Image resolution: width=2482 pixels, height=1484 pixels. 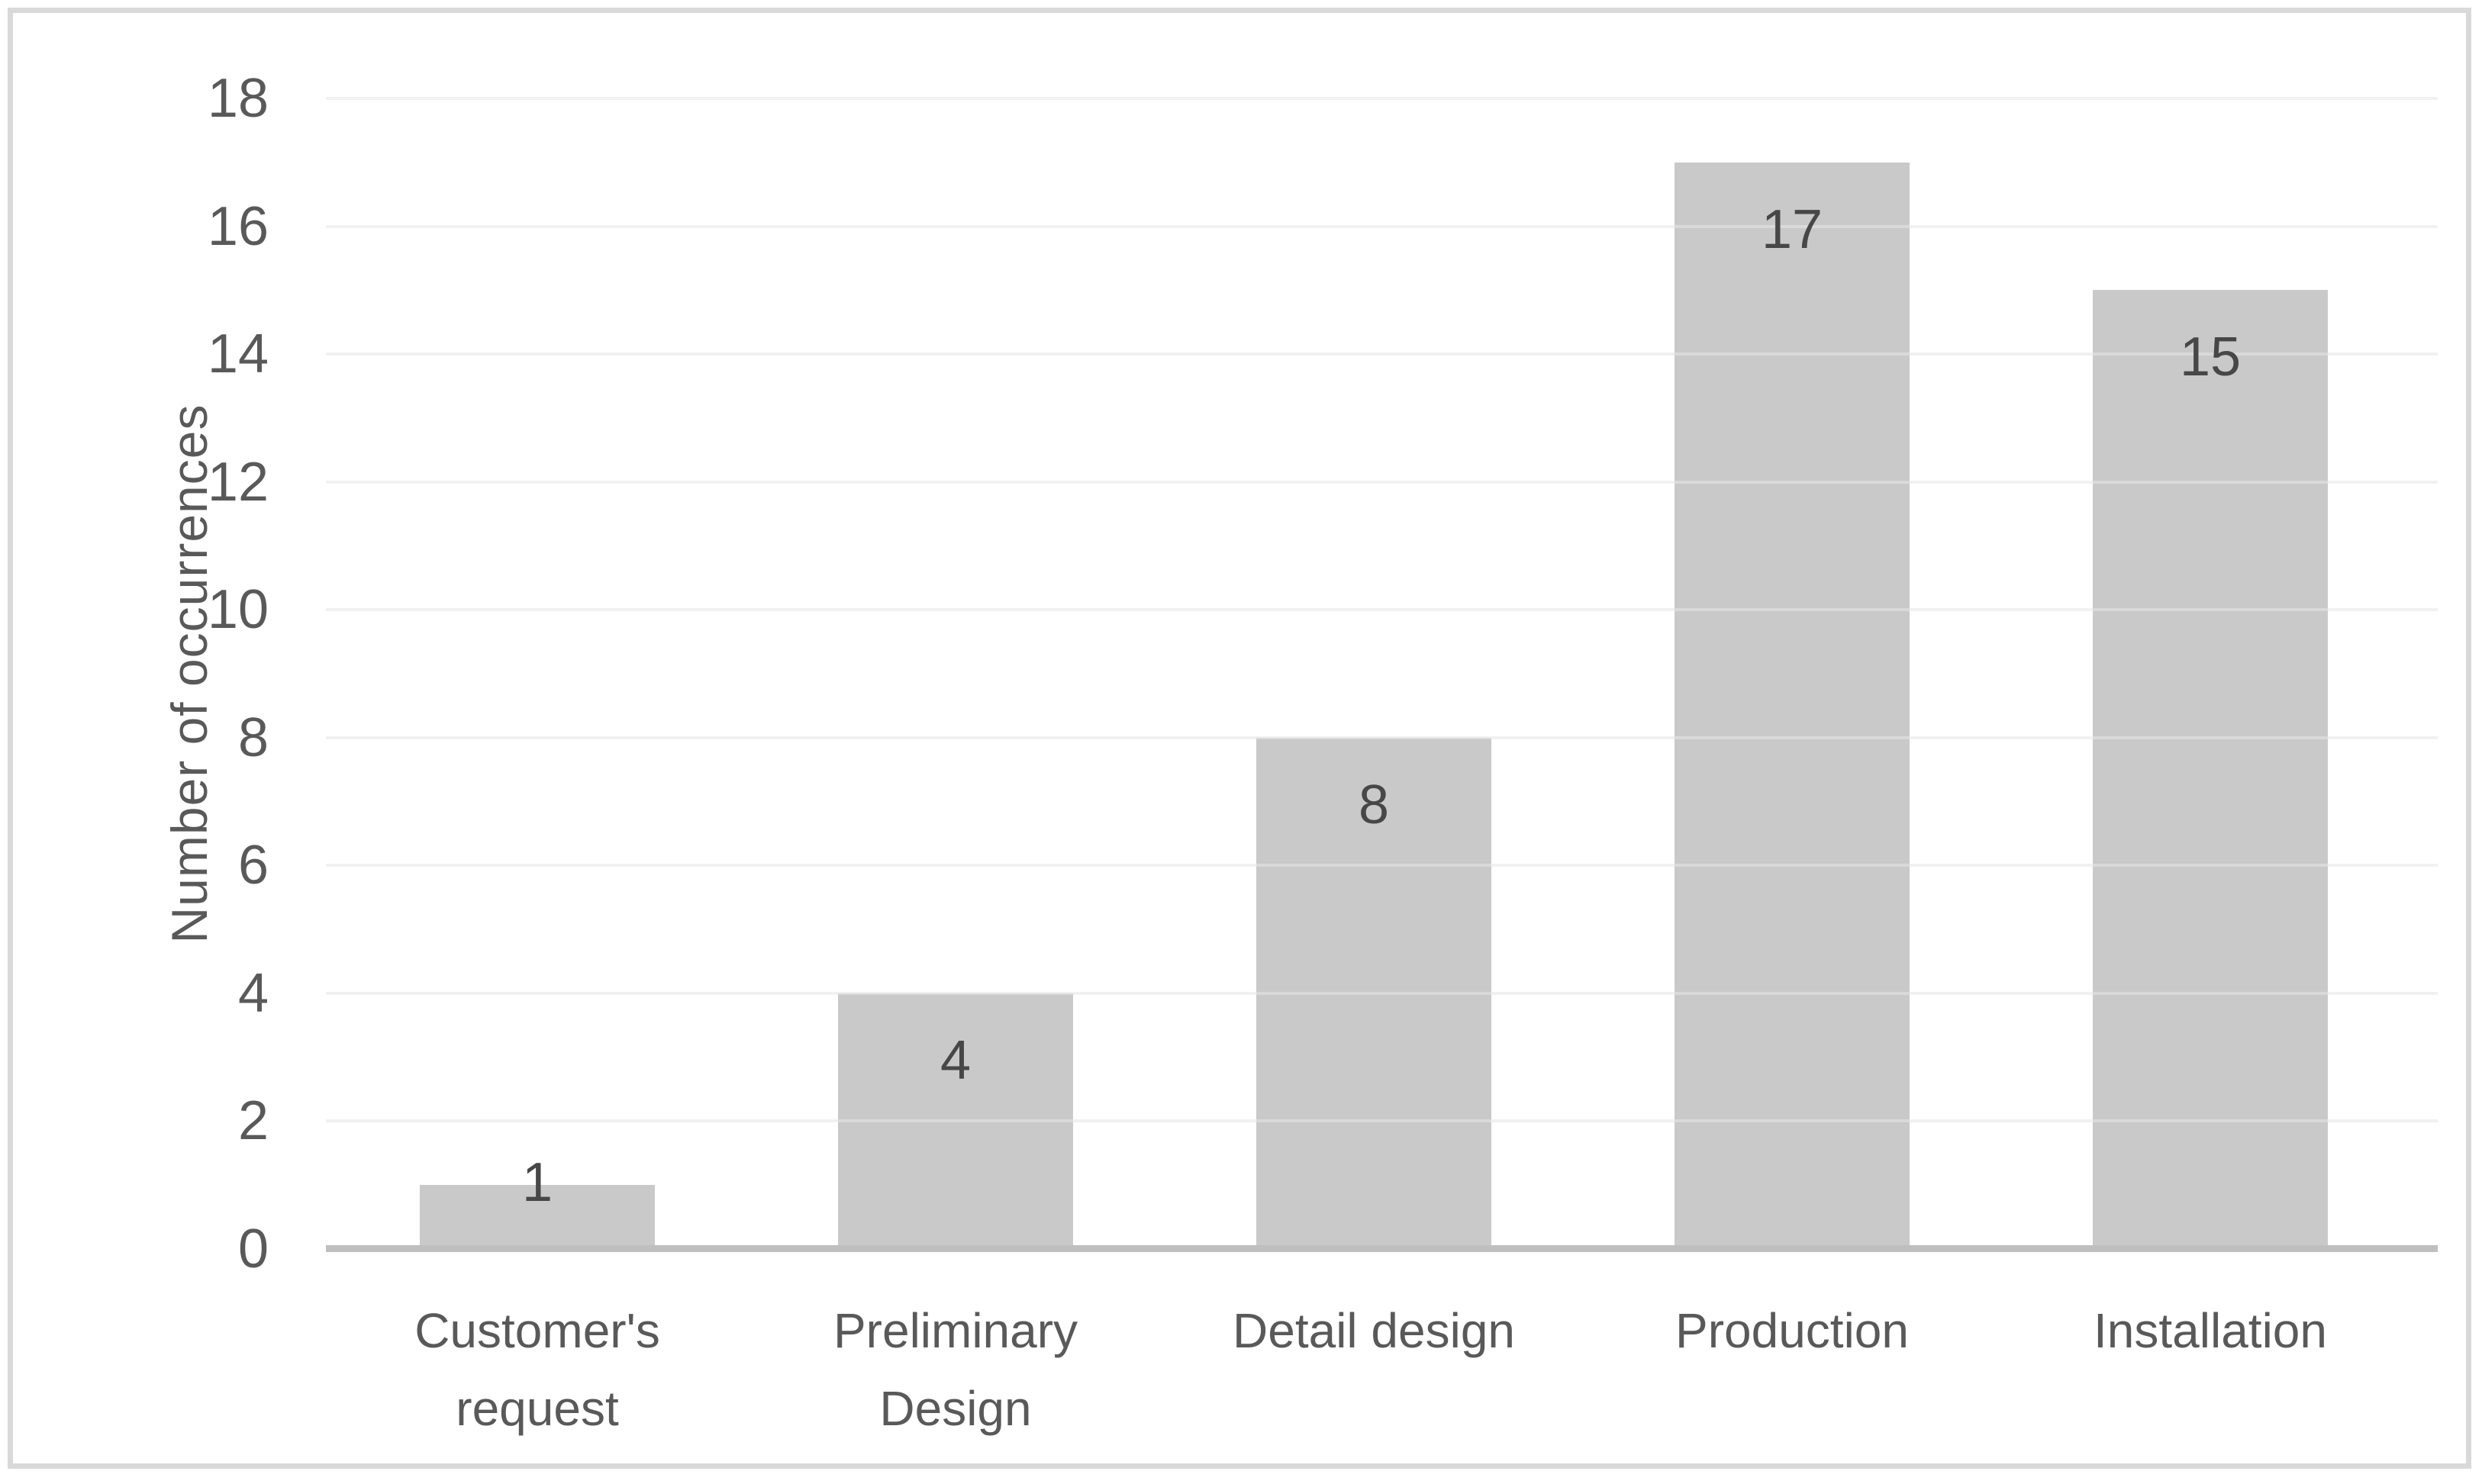 I want to click on bar-data-label-3: 17, so click(x=1792, y=229).